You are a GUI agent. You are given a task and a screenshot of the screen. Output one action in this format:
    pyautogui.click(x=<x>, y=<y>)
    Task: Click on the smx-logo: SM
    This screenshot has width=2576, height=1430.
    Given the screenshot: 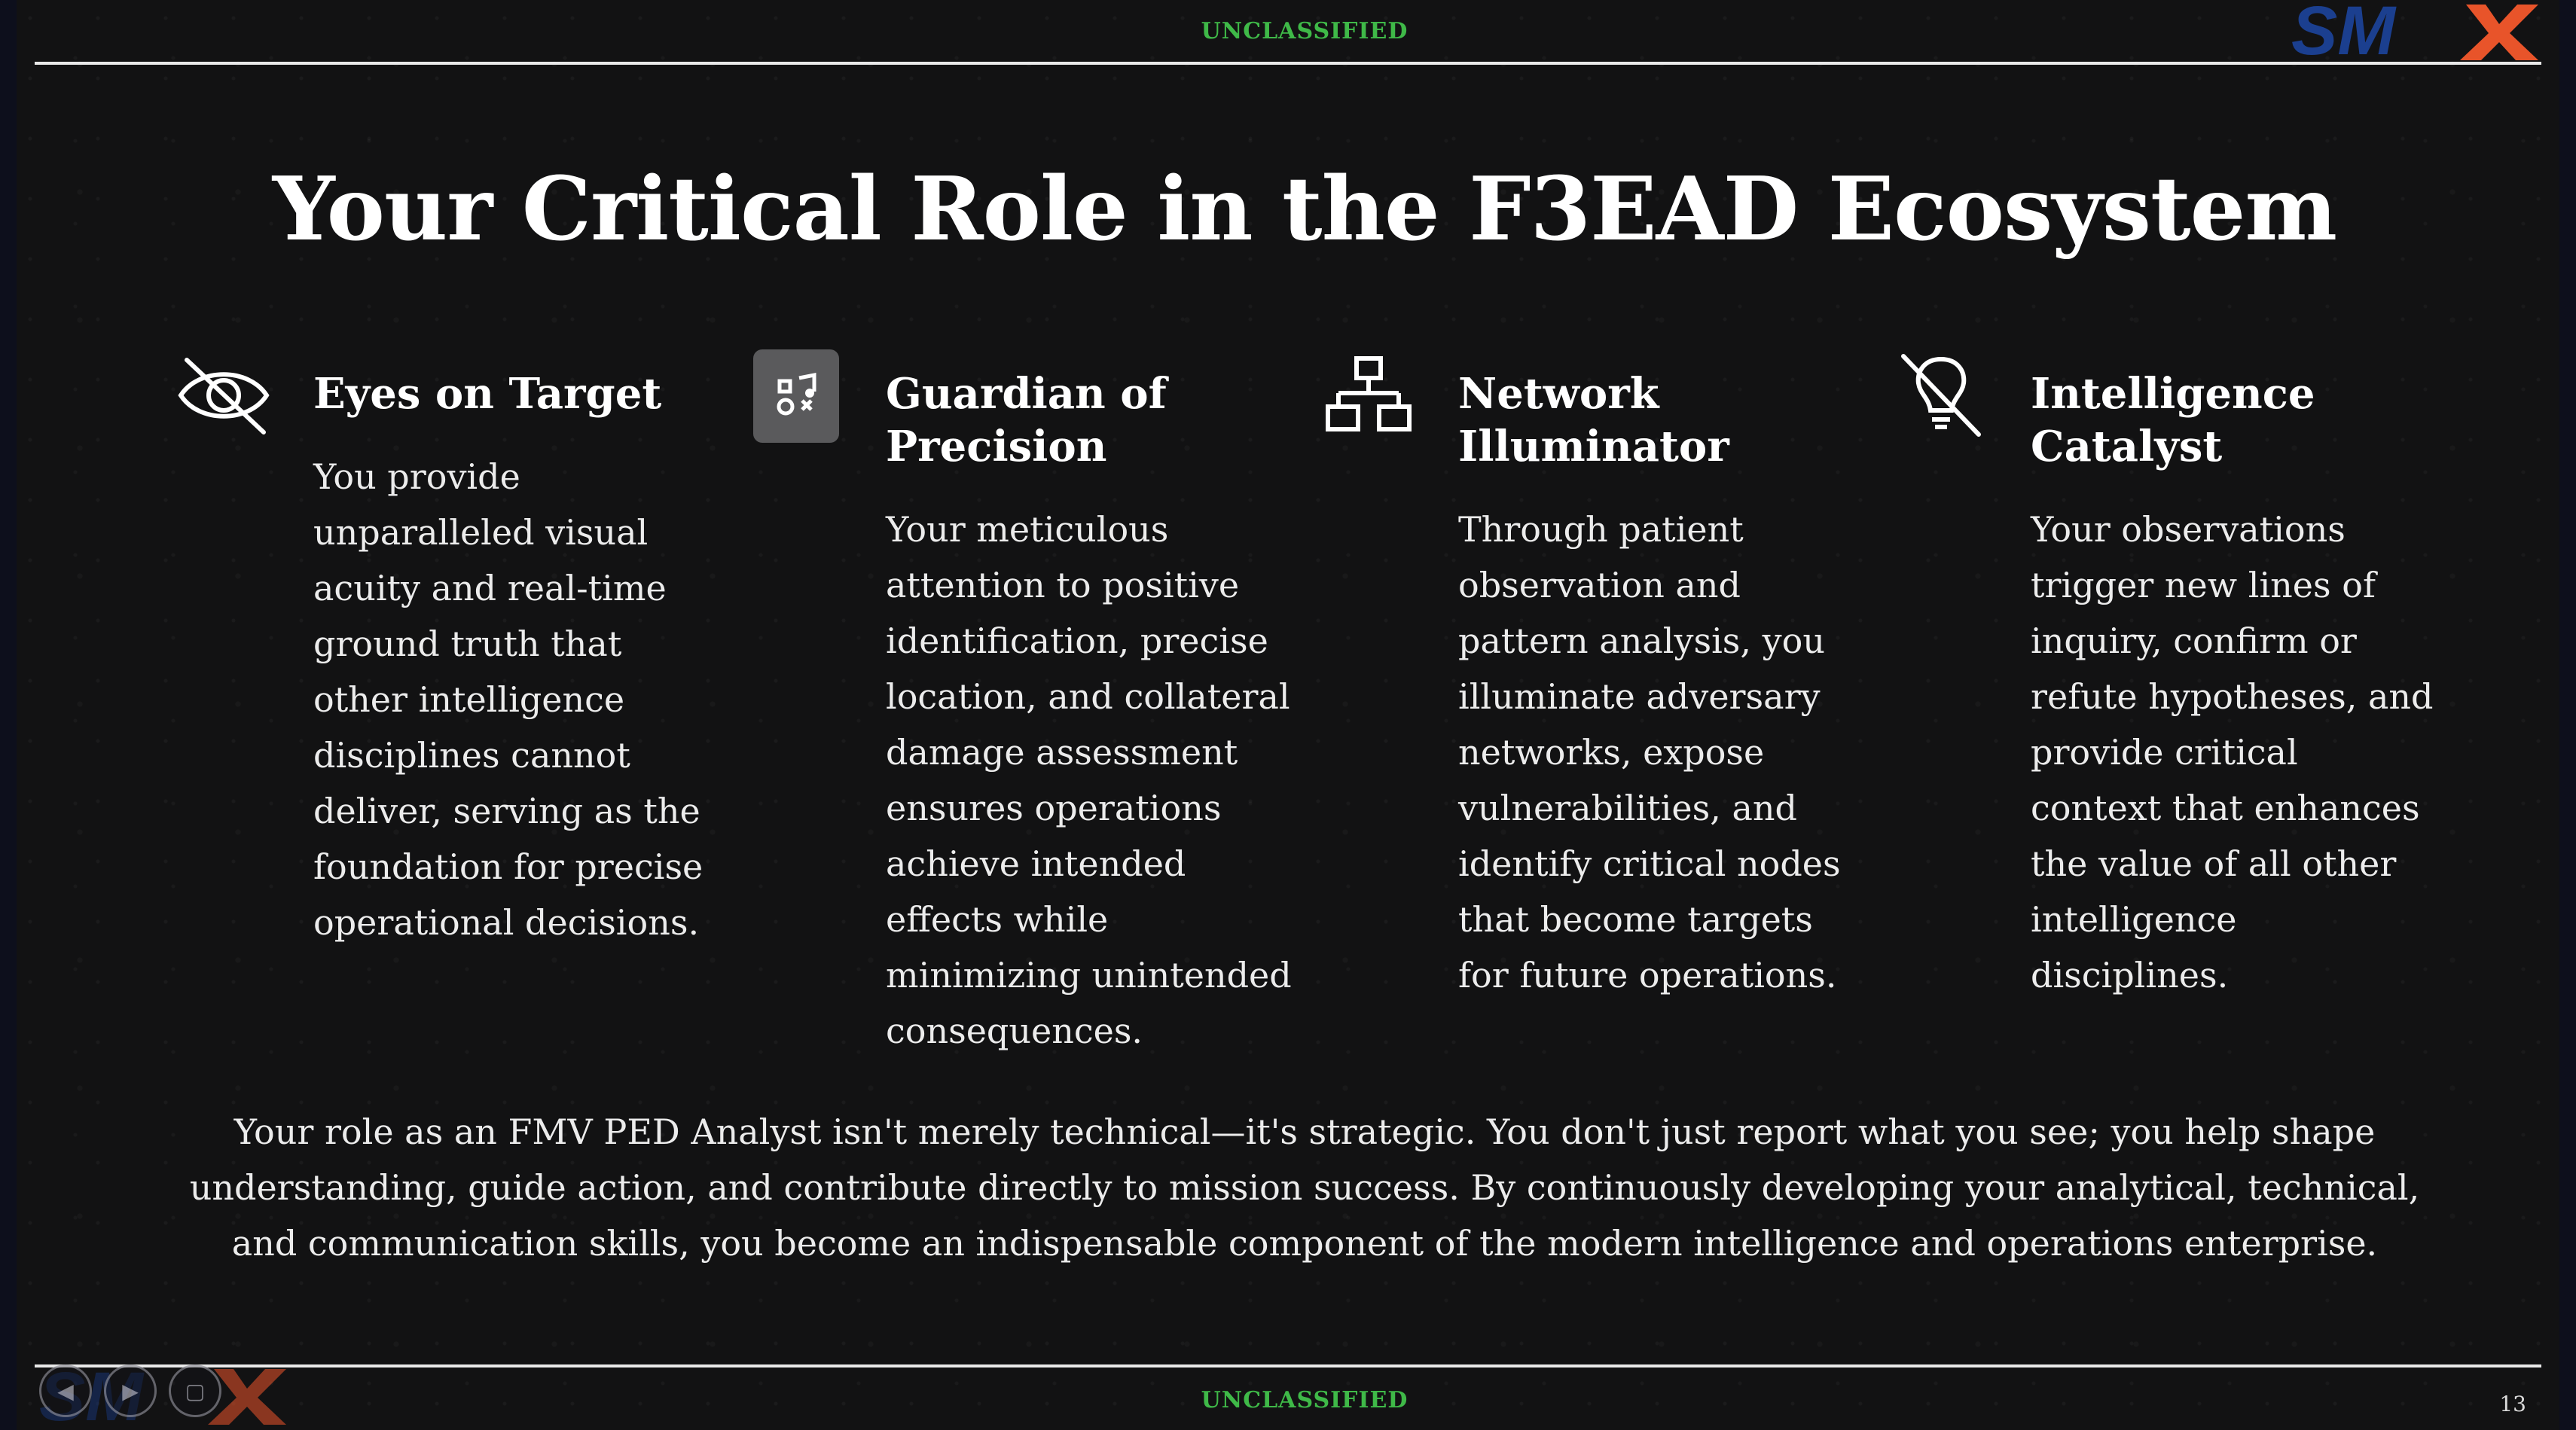 What is the action you would take?
    pyautogui.click(x=2415, y=30)
    